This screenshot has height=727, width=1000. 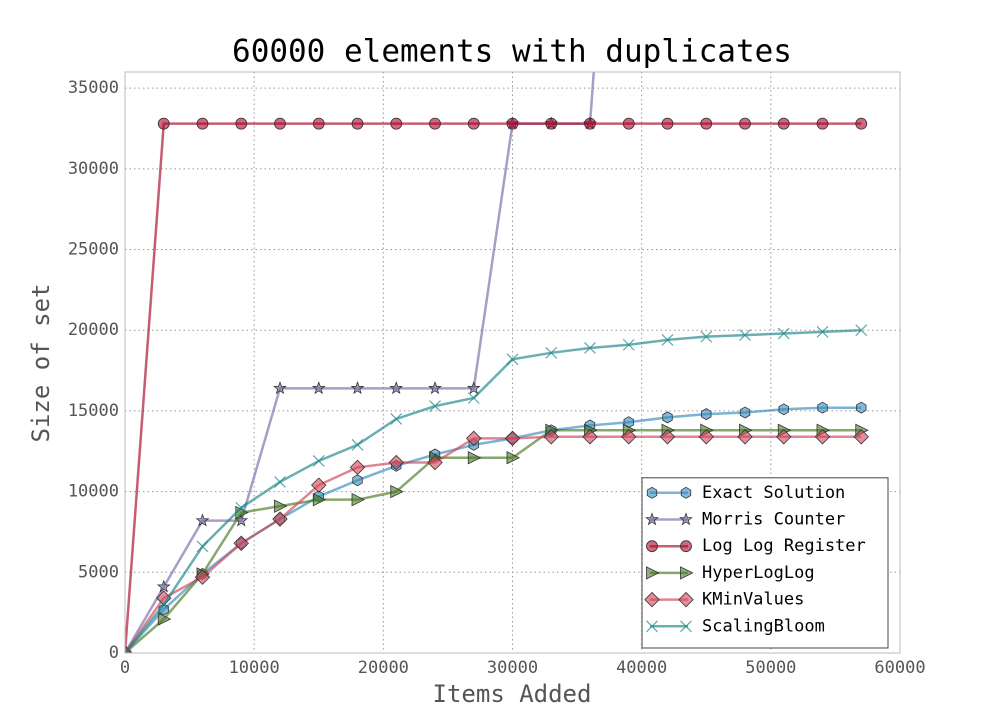 I want to click on y-tick-label: 10000, so click(x=93, y=492).